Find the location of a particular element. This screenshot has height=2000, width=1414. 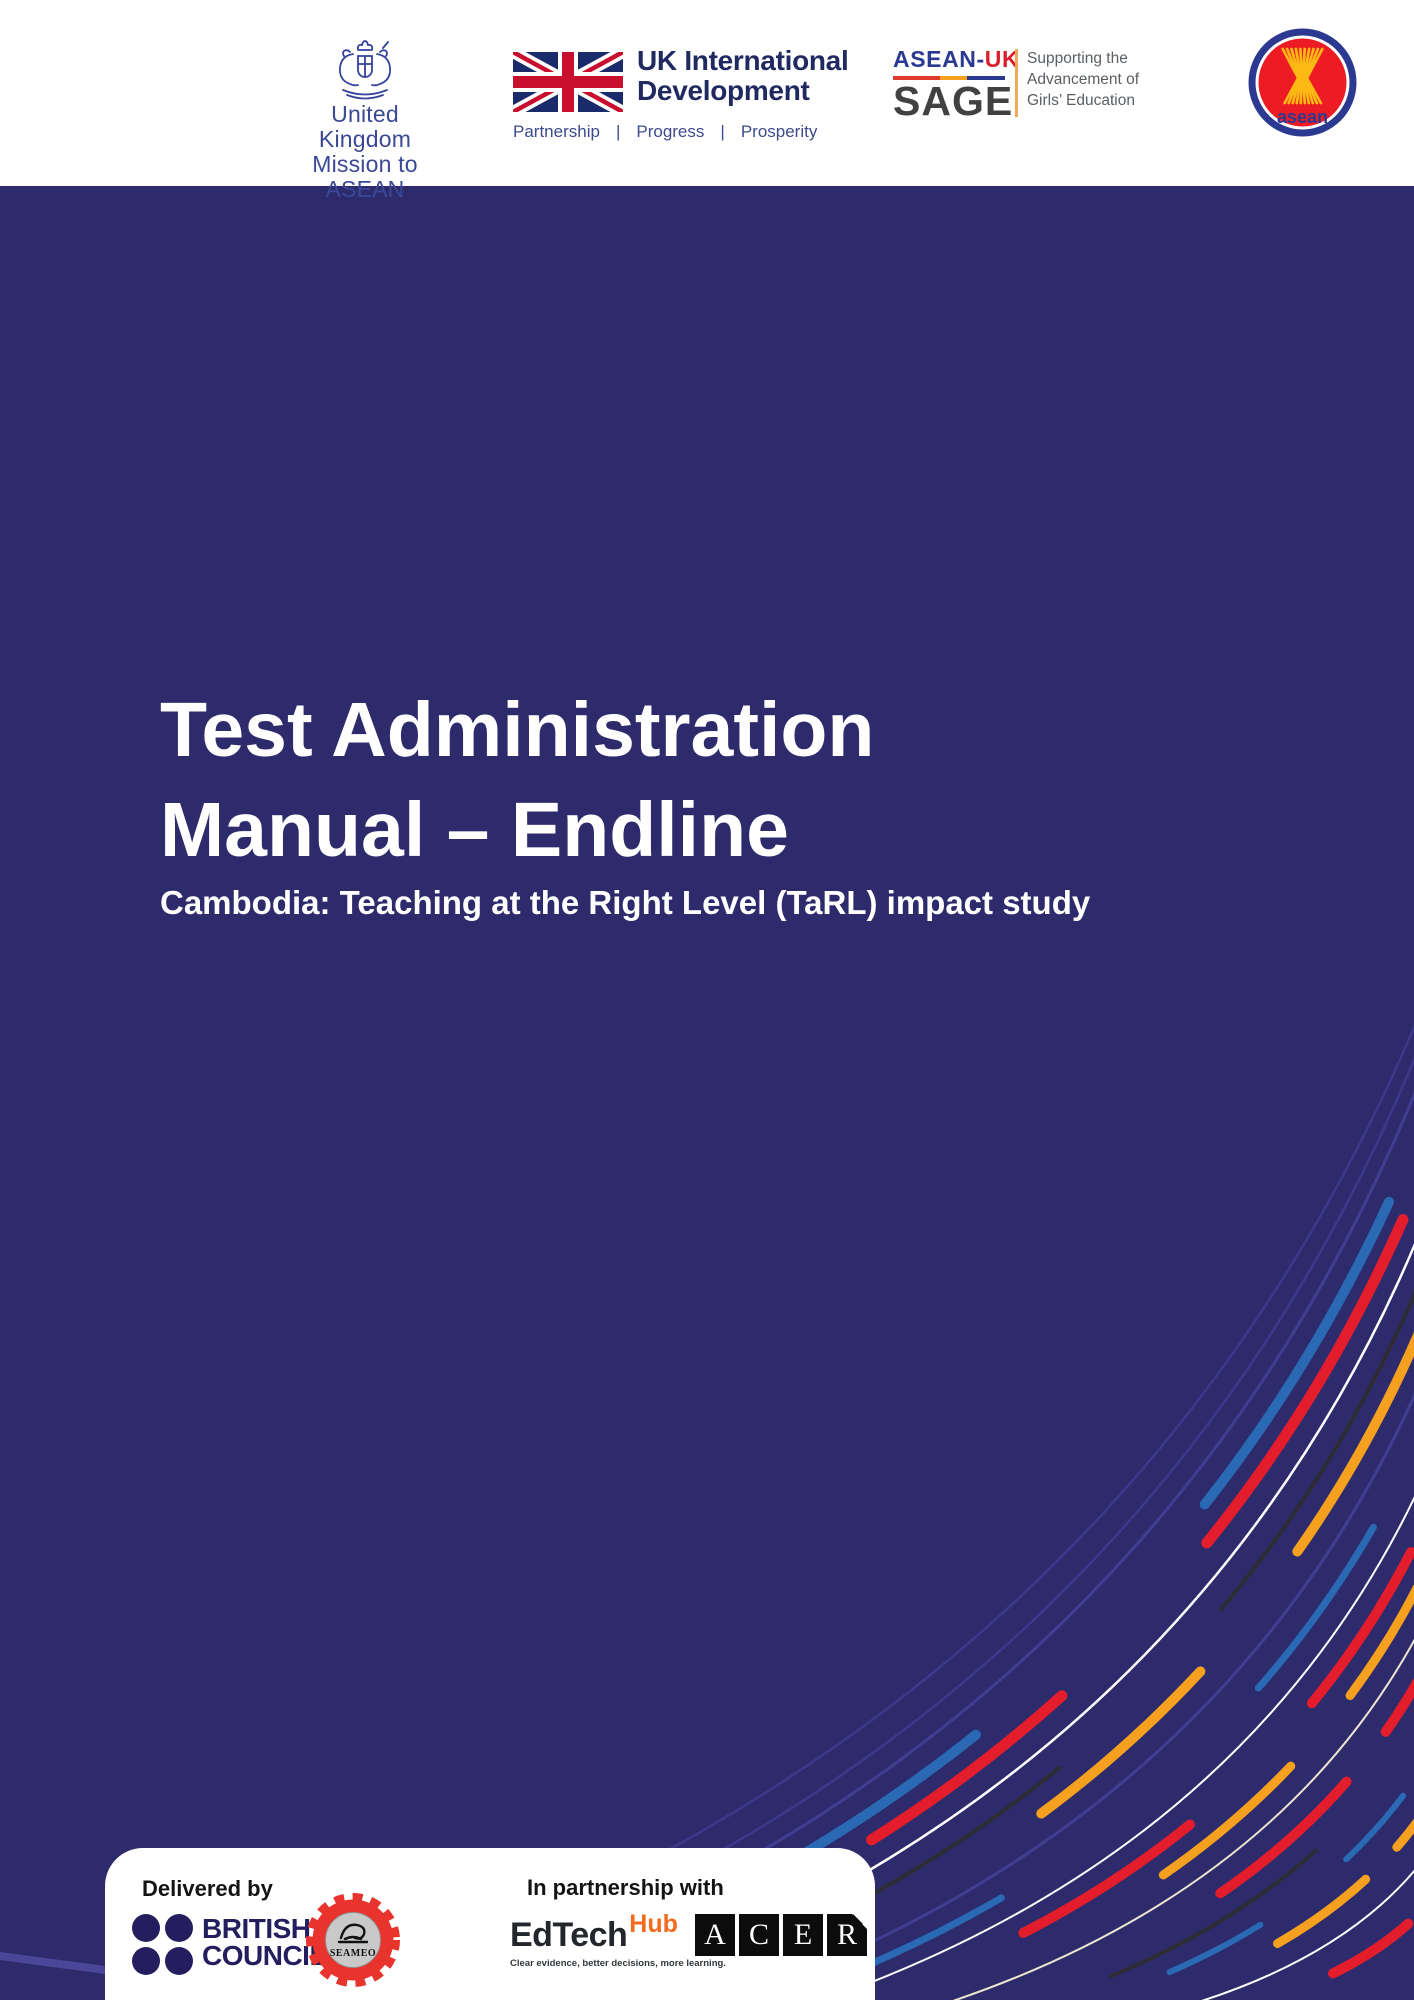

ukid-title-line1: UK International is located at coordinates (743, 60).